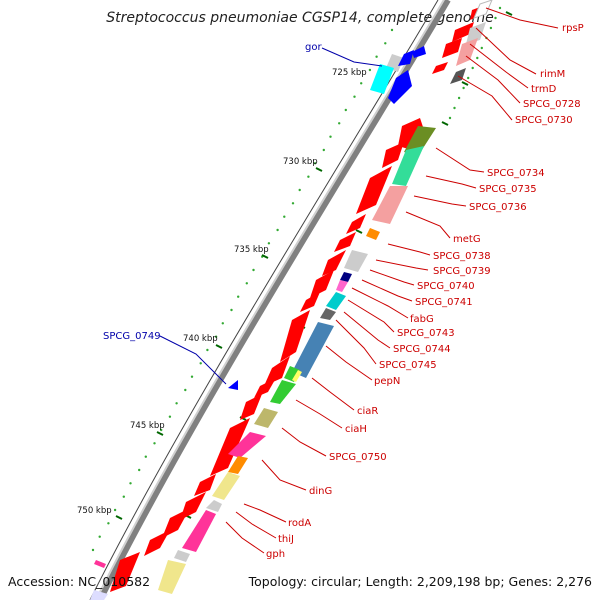  Describe the element at coordinates (422, 319) in the screenshot. I see `gene-label: fabG` at that location.